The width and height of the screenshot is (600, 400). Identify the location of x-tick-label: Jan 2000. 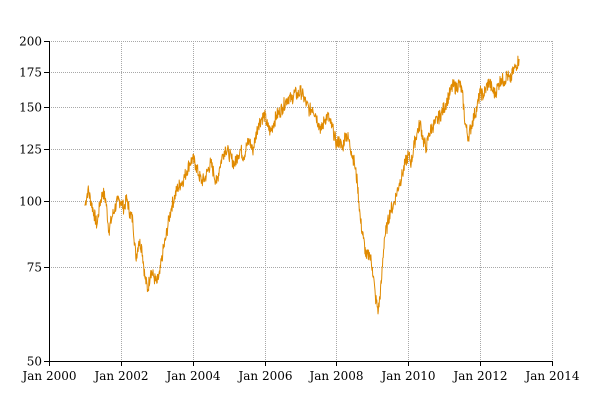
(48, 376).